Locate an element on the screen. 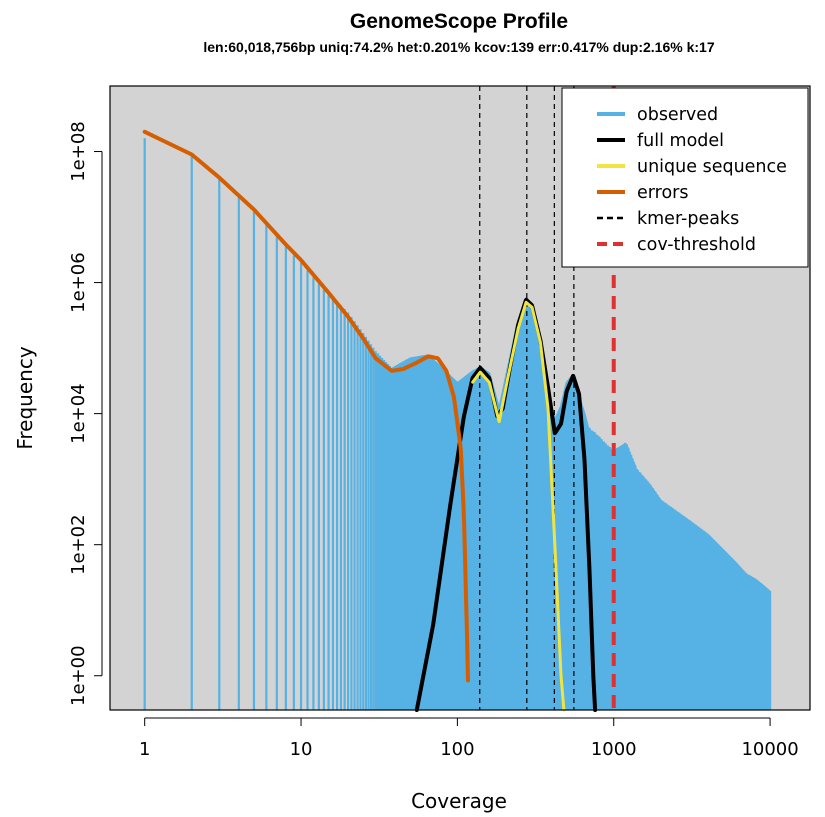 The width and height of the screenshot is (825, 817). legend-label: kmer-peaks is located at coordinates (688, 219).